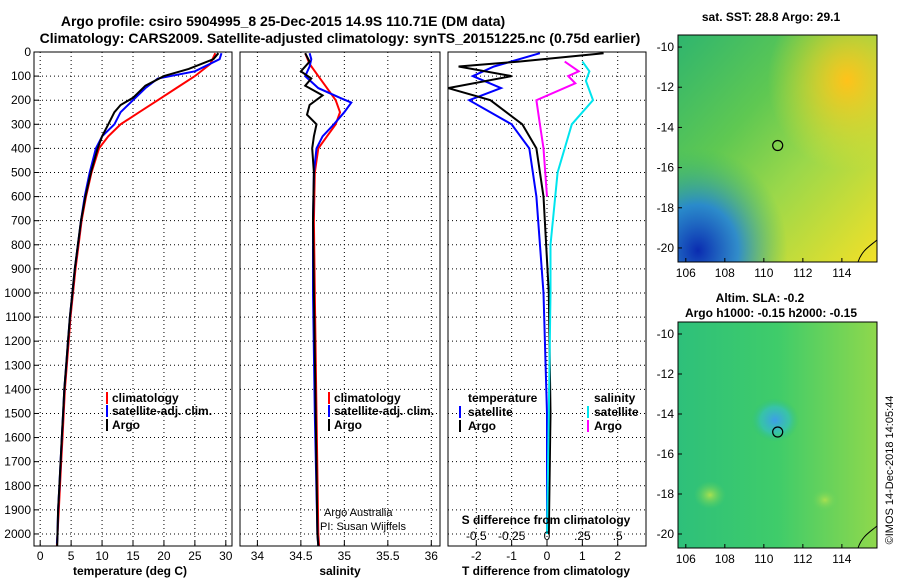 This screenshot has height=580, width=900. What do you see at coordinates (608, 426) in the screenshot?
I see `legend-label-s-argo: Argo` at bounding box center [608, 426].